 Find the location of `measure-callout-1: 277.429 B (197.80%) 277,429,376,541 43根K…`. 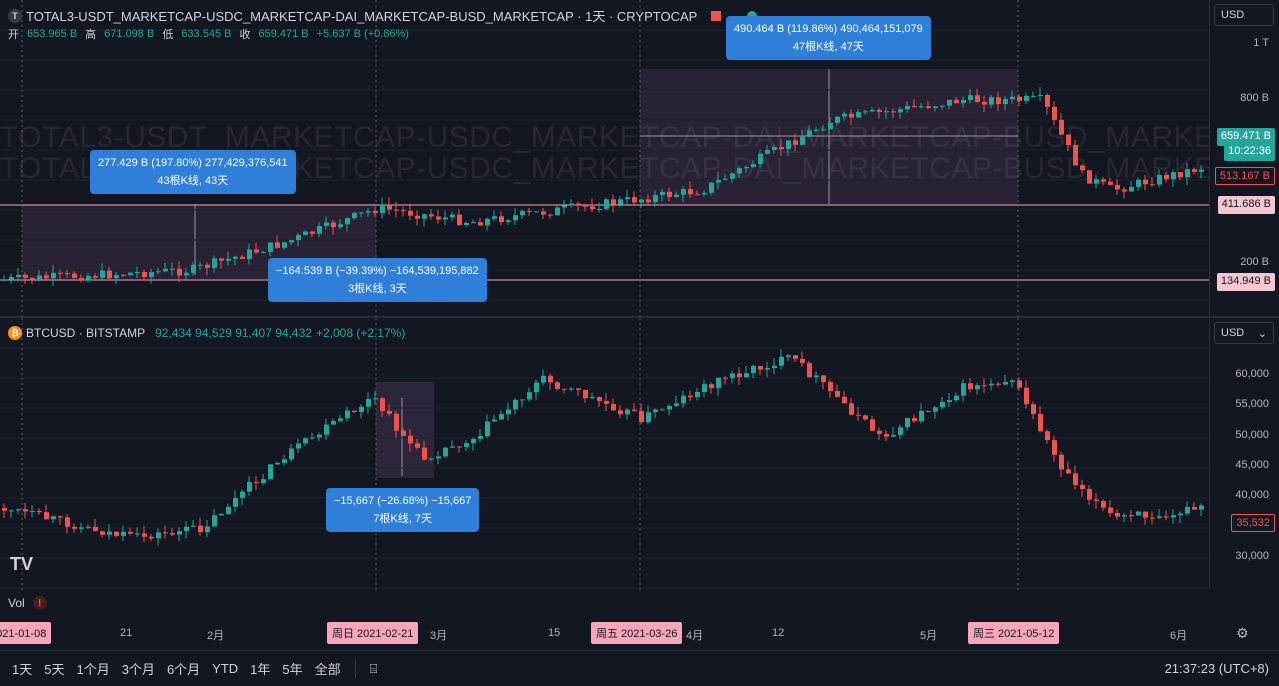

measure-callout-1: 277.429 B (197.80%) 277,429,376,541 43根K… is located at coordinates (193, 172).